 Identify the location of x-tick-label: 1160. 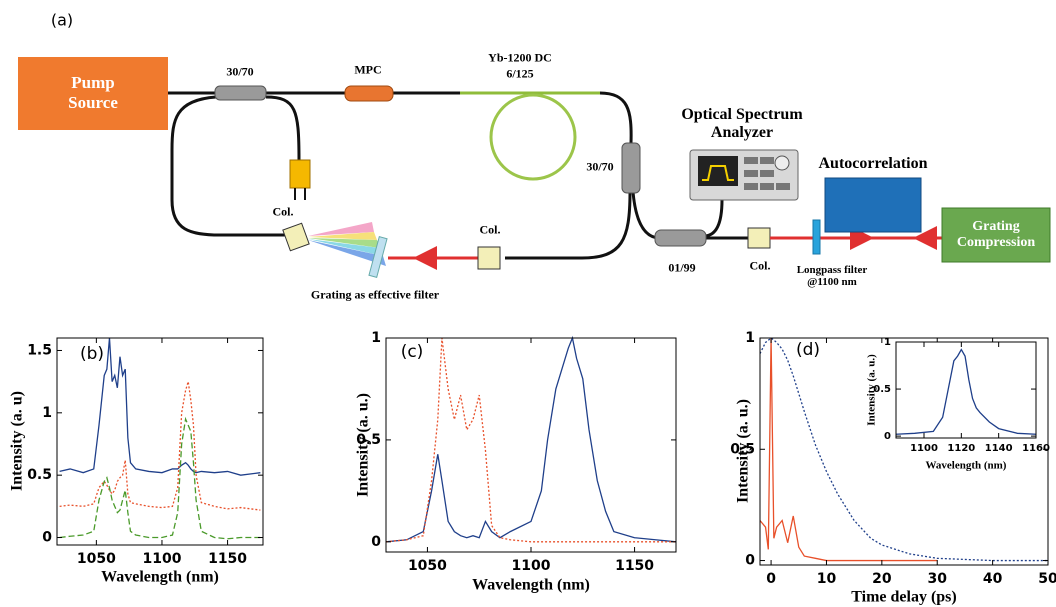
(1036, 448).